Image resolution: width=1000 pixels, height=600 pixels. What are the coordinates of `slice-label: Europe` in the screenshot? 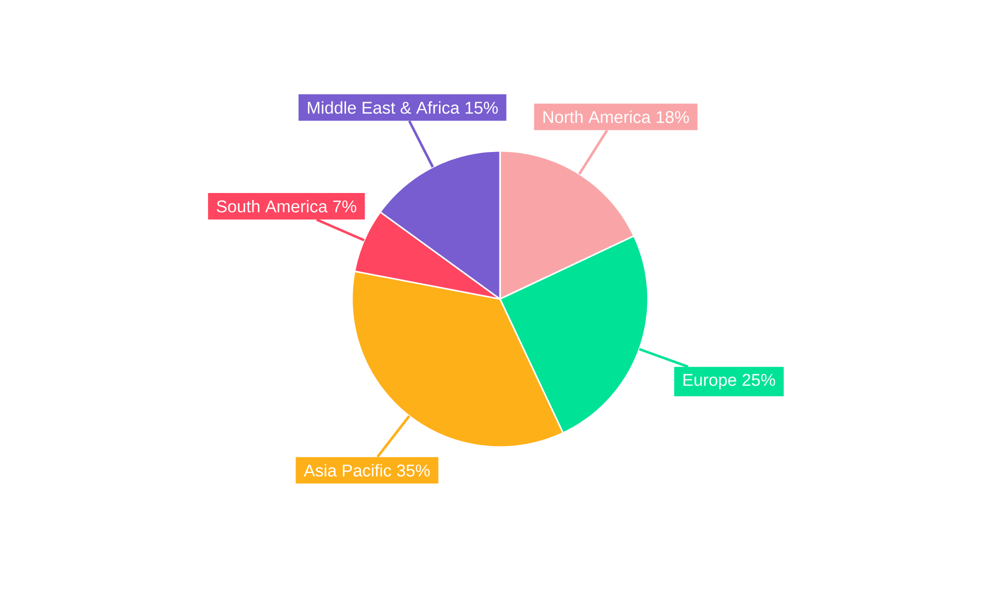 It's located at (710, 382).